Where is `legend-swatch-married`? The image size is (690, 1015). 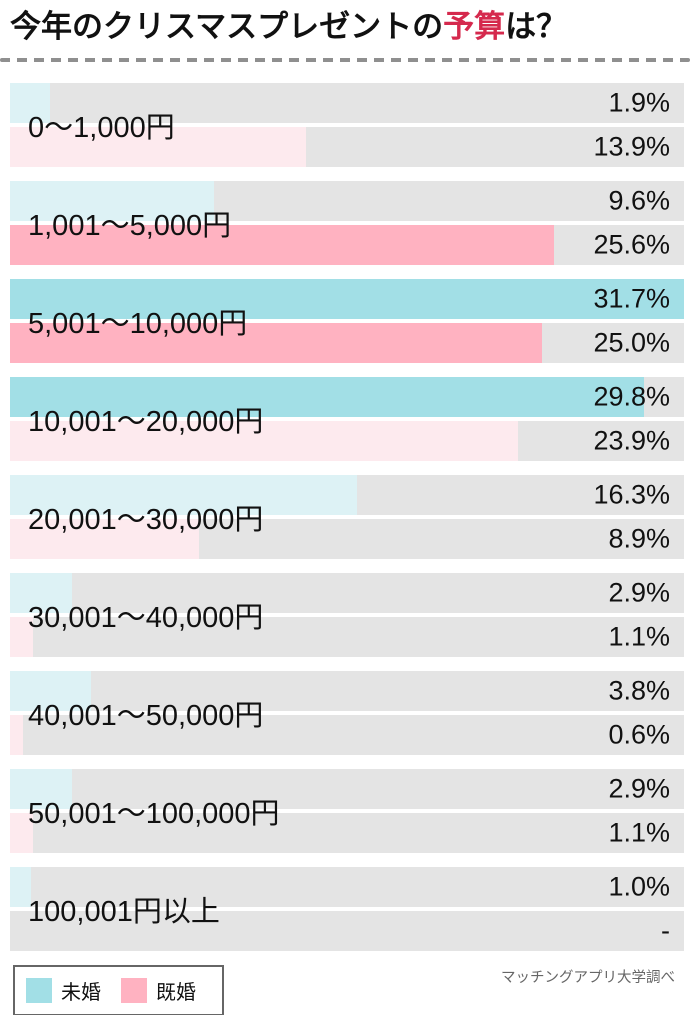 legend-swatch-married is located at coordinates (134, 990).